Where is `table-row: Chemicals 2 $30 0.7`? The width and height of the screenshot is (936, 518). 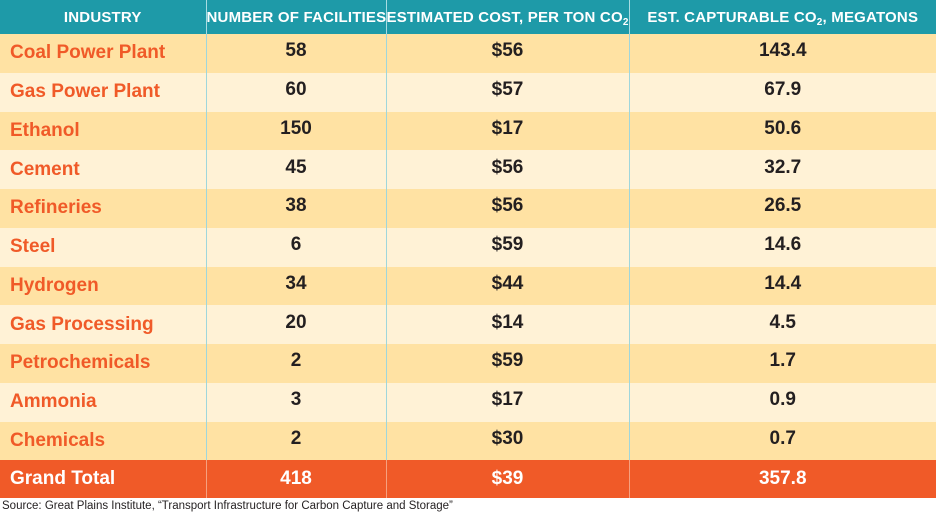
table-row: Chemicals 2 $30 0.7 is located at coordinates (468, 441).